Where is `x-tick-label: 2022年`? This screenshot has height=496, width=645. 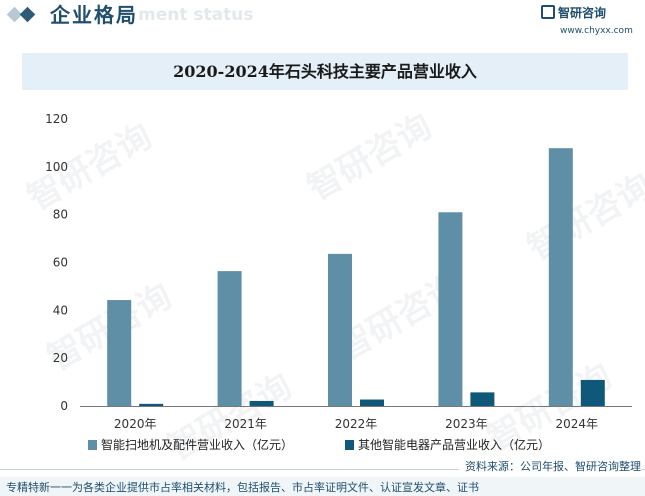
x-tick-label: 2022年 is located at coordinates (356, 424).